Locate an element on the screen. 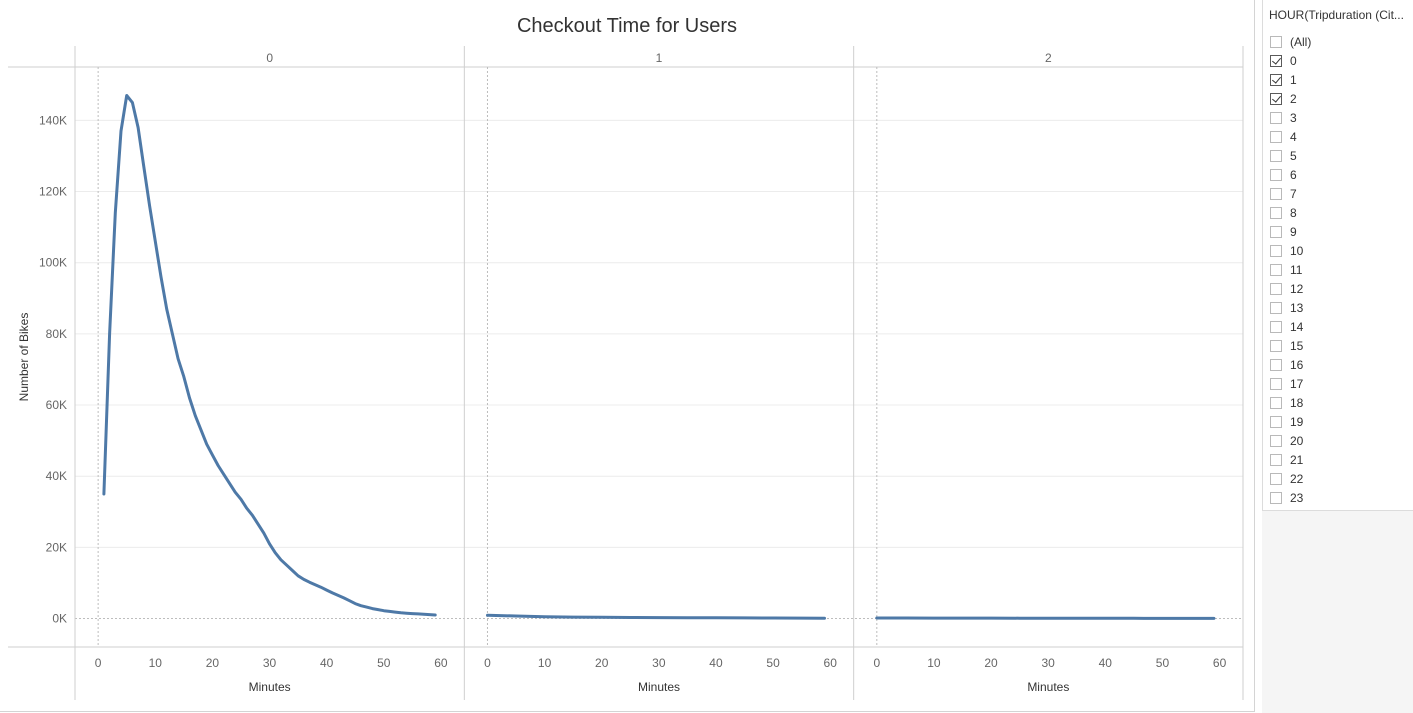  filter-item-20: 20 is located at coordinates (1290, 440).